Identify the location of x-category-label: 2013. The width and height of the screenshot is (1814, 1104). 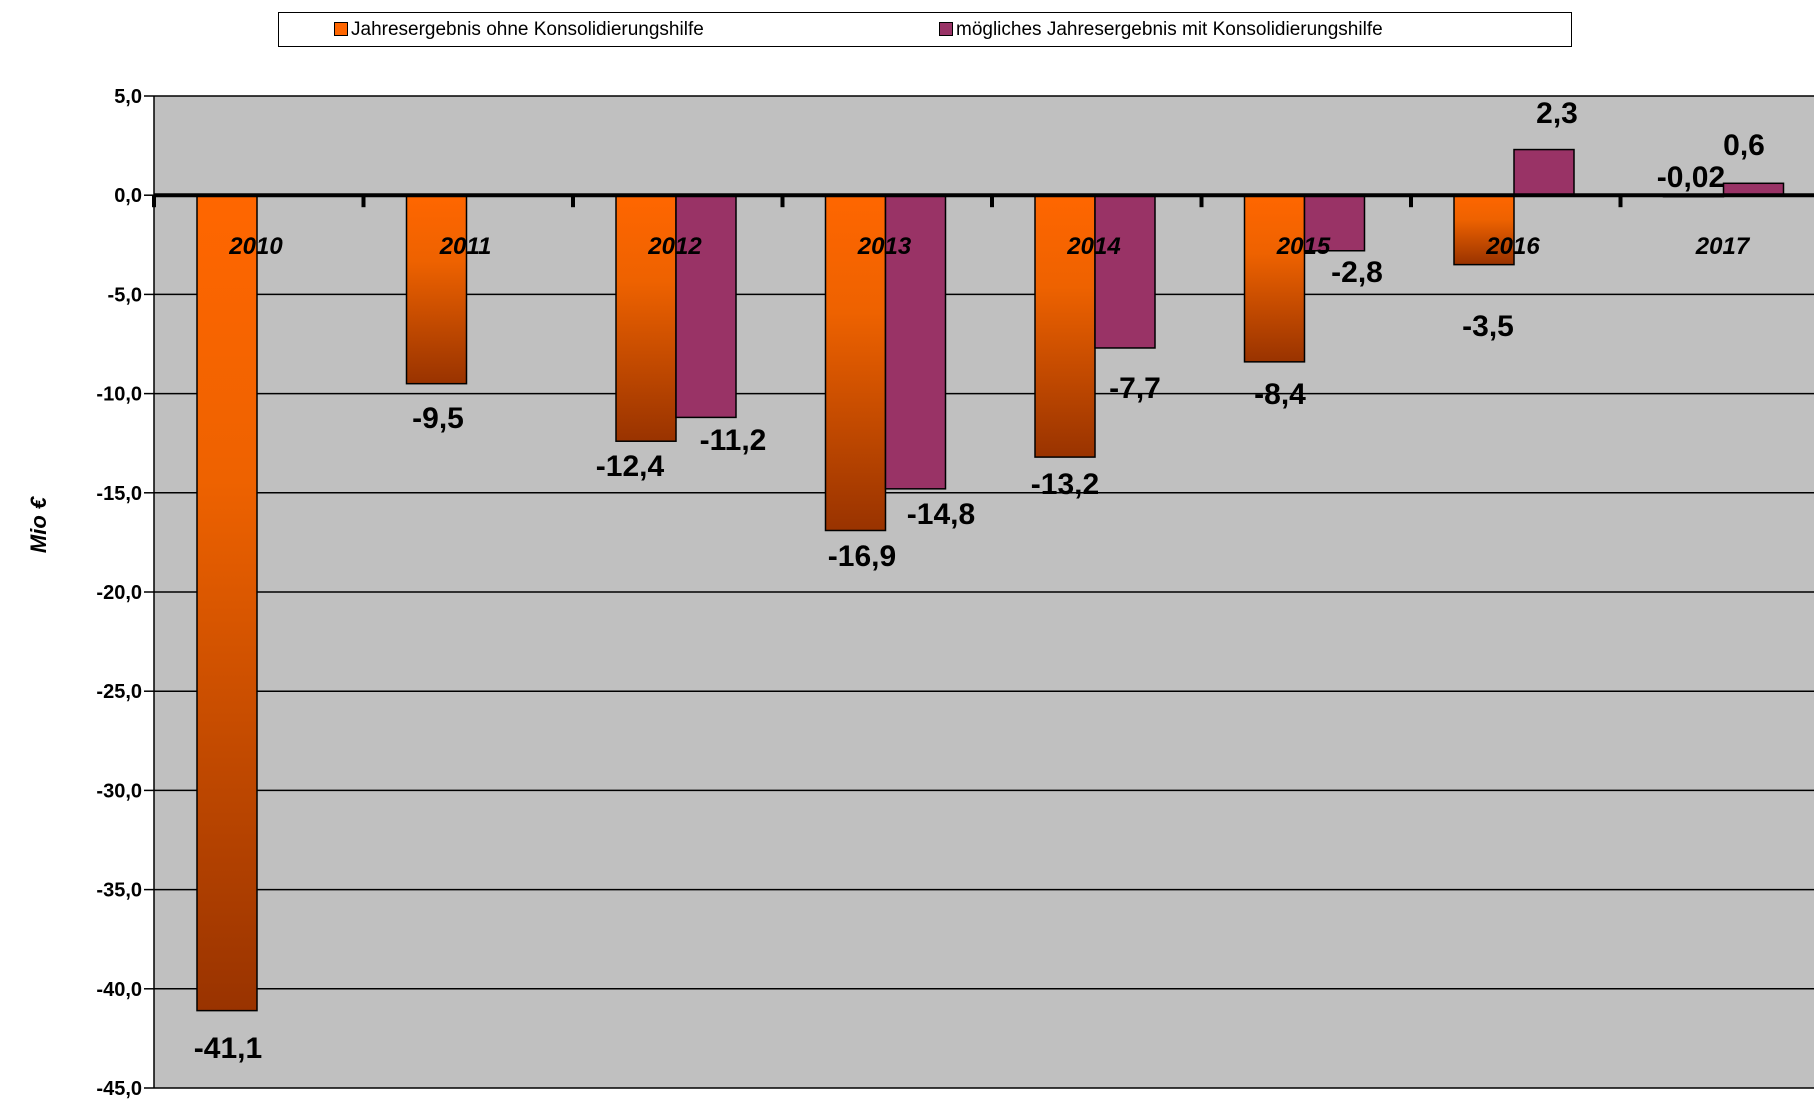
(884, 246).